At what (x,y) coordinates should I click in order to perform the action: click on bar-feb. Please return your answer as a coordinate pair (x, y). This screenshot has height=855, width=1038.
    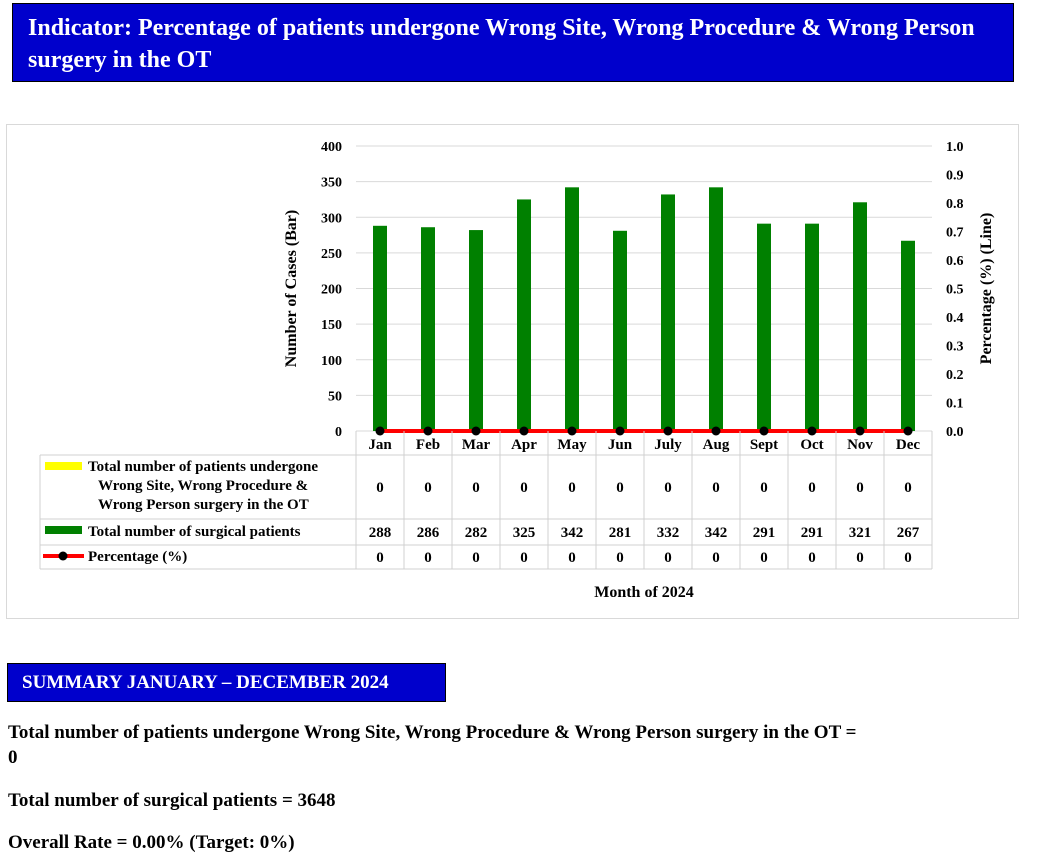
    Looking at the image, I should click on (428, 329).